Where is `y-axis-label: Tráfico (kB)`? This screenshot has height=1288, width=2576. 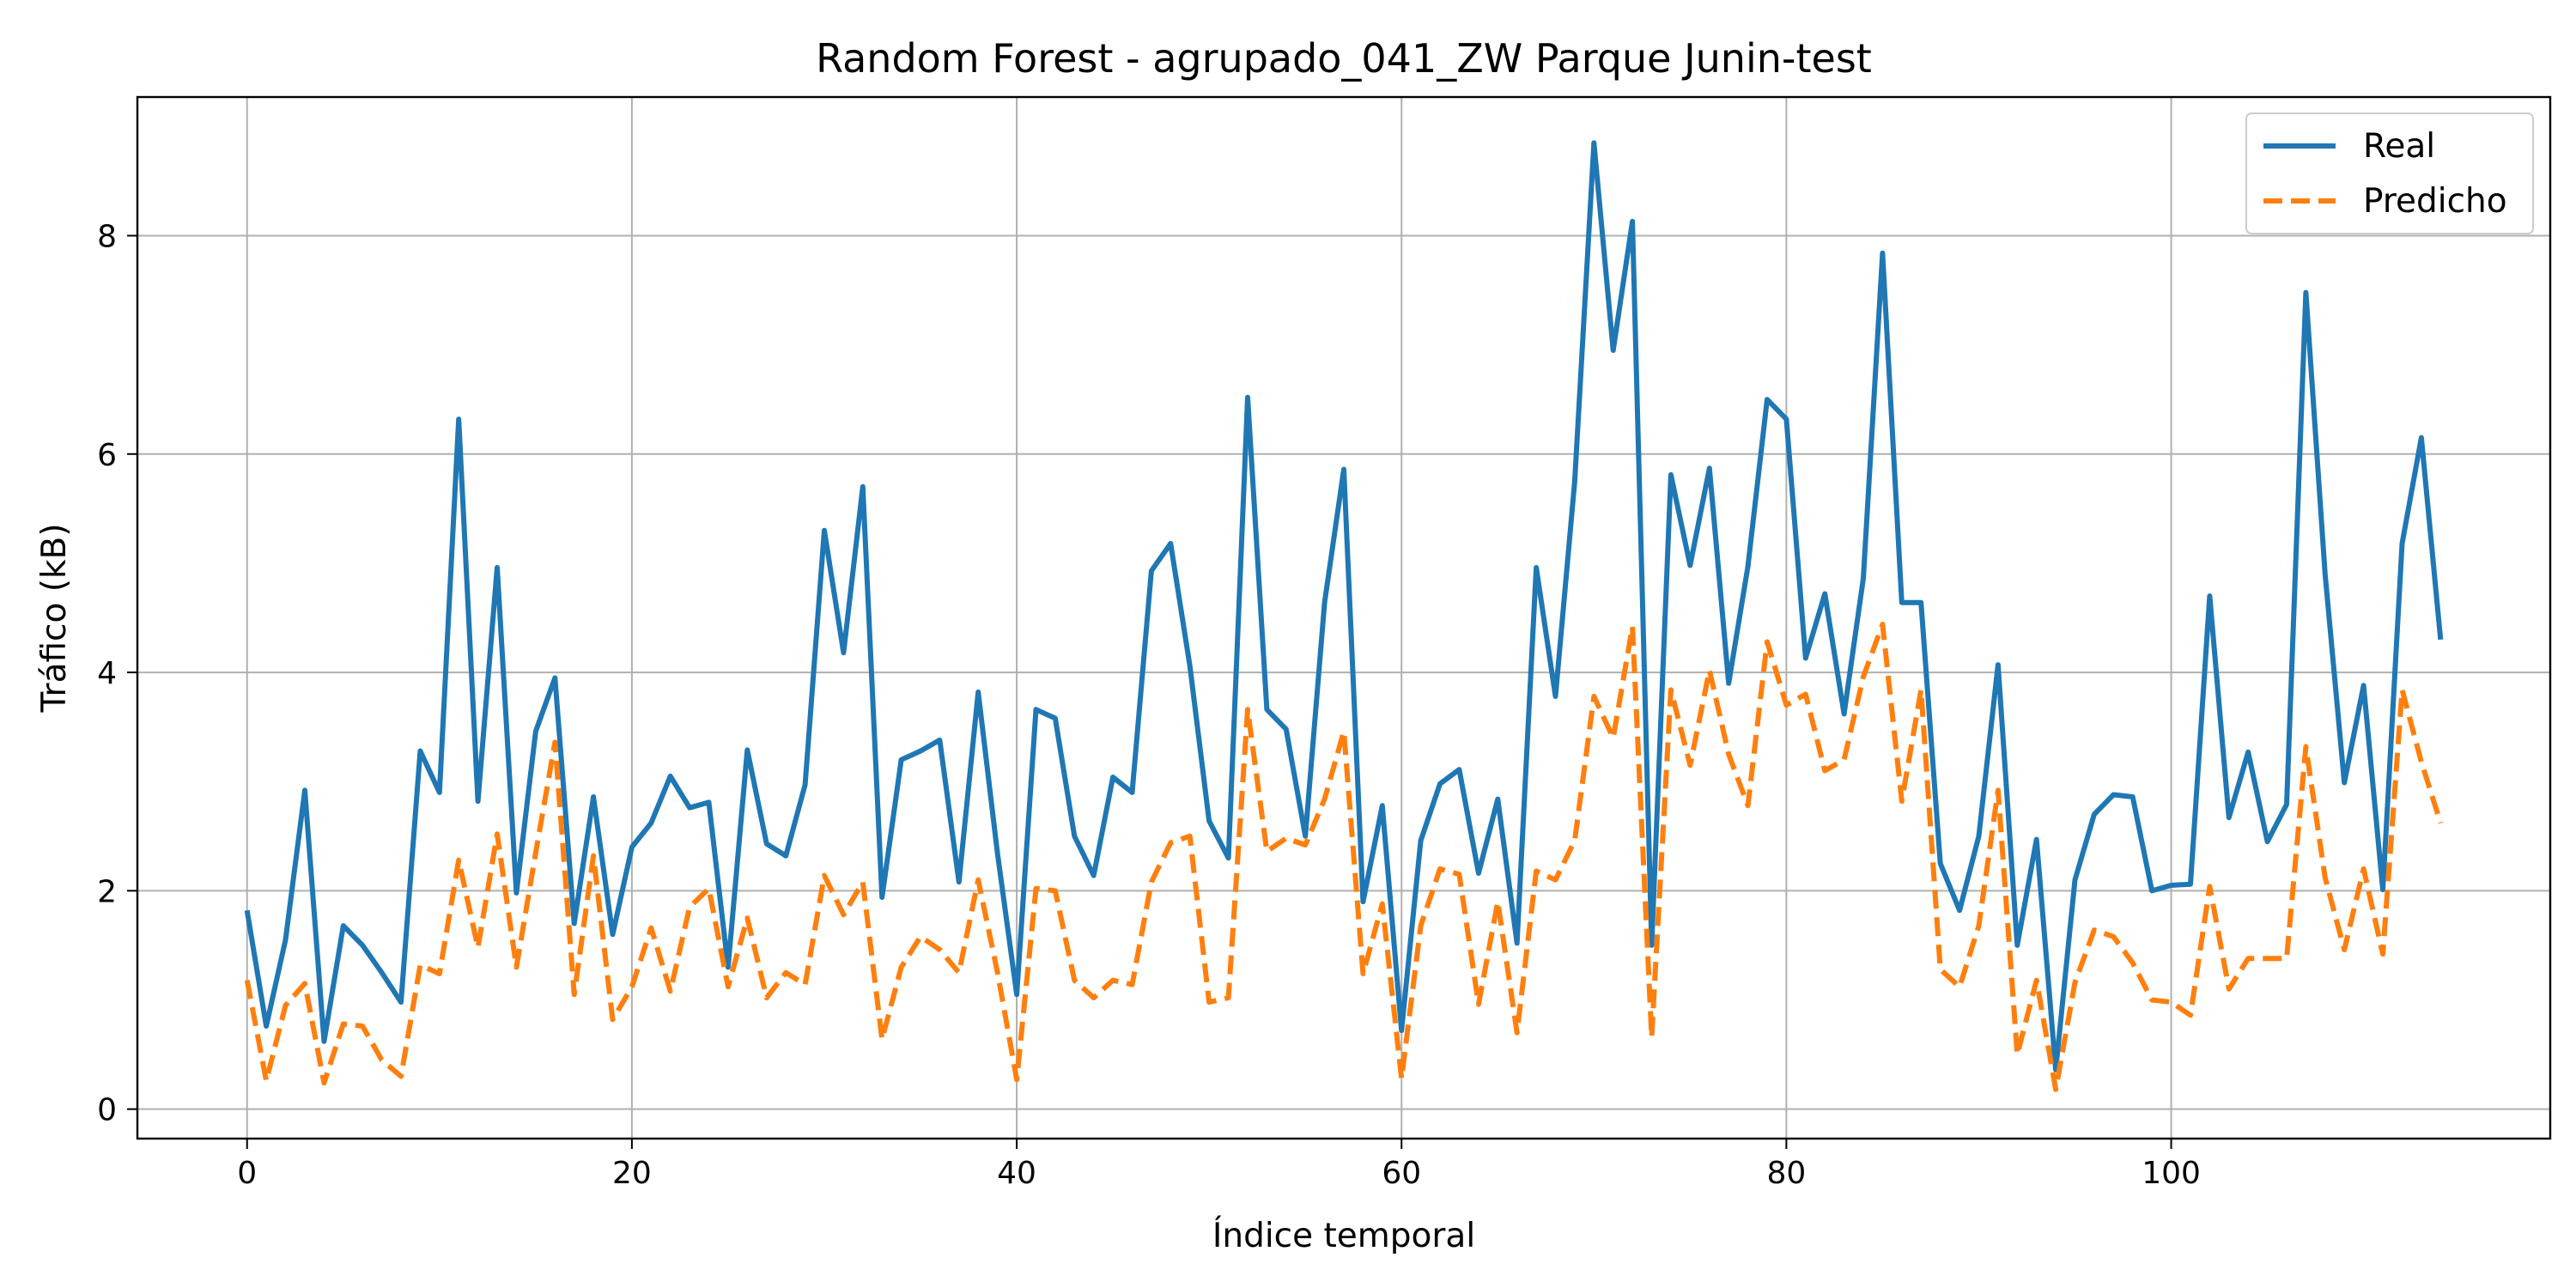
y-axis-label: Tráfico (kB) is located at coordinates (55, 618).